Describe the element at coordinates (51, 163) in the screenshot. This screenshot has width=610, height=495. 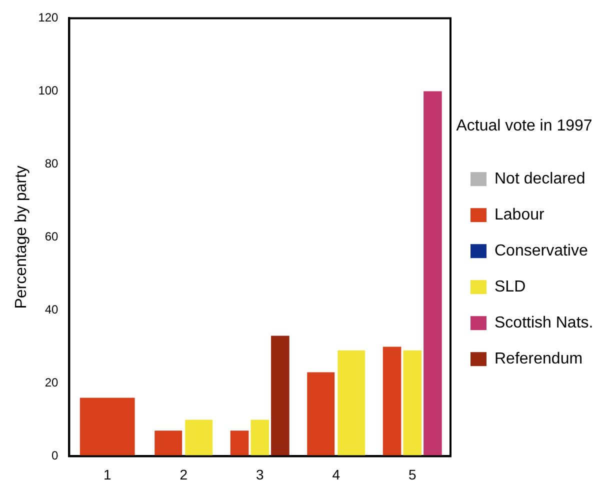
I see `y-tick-label: 80` at that location.